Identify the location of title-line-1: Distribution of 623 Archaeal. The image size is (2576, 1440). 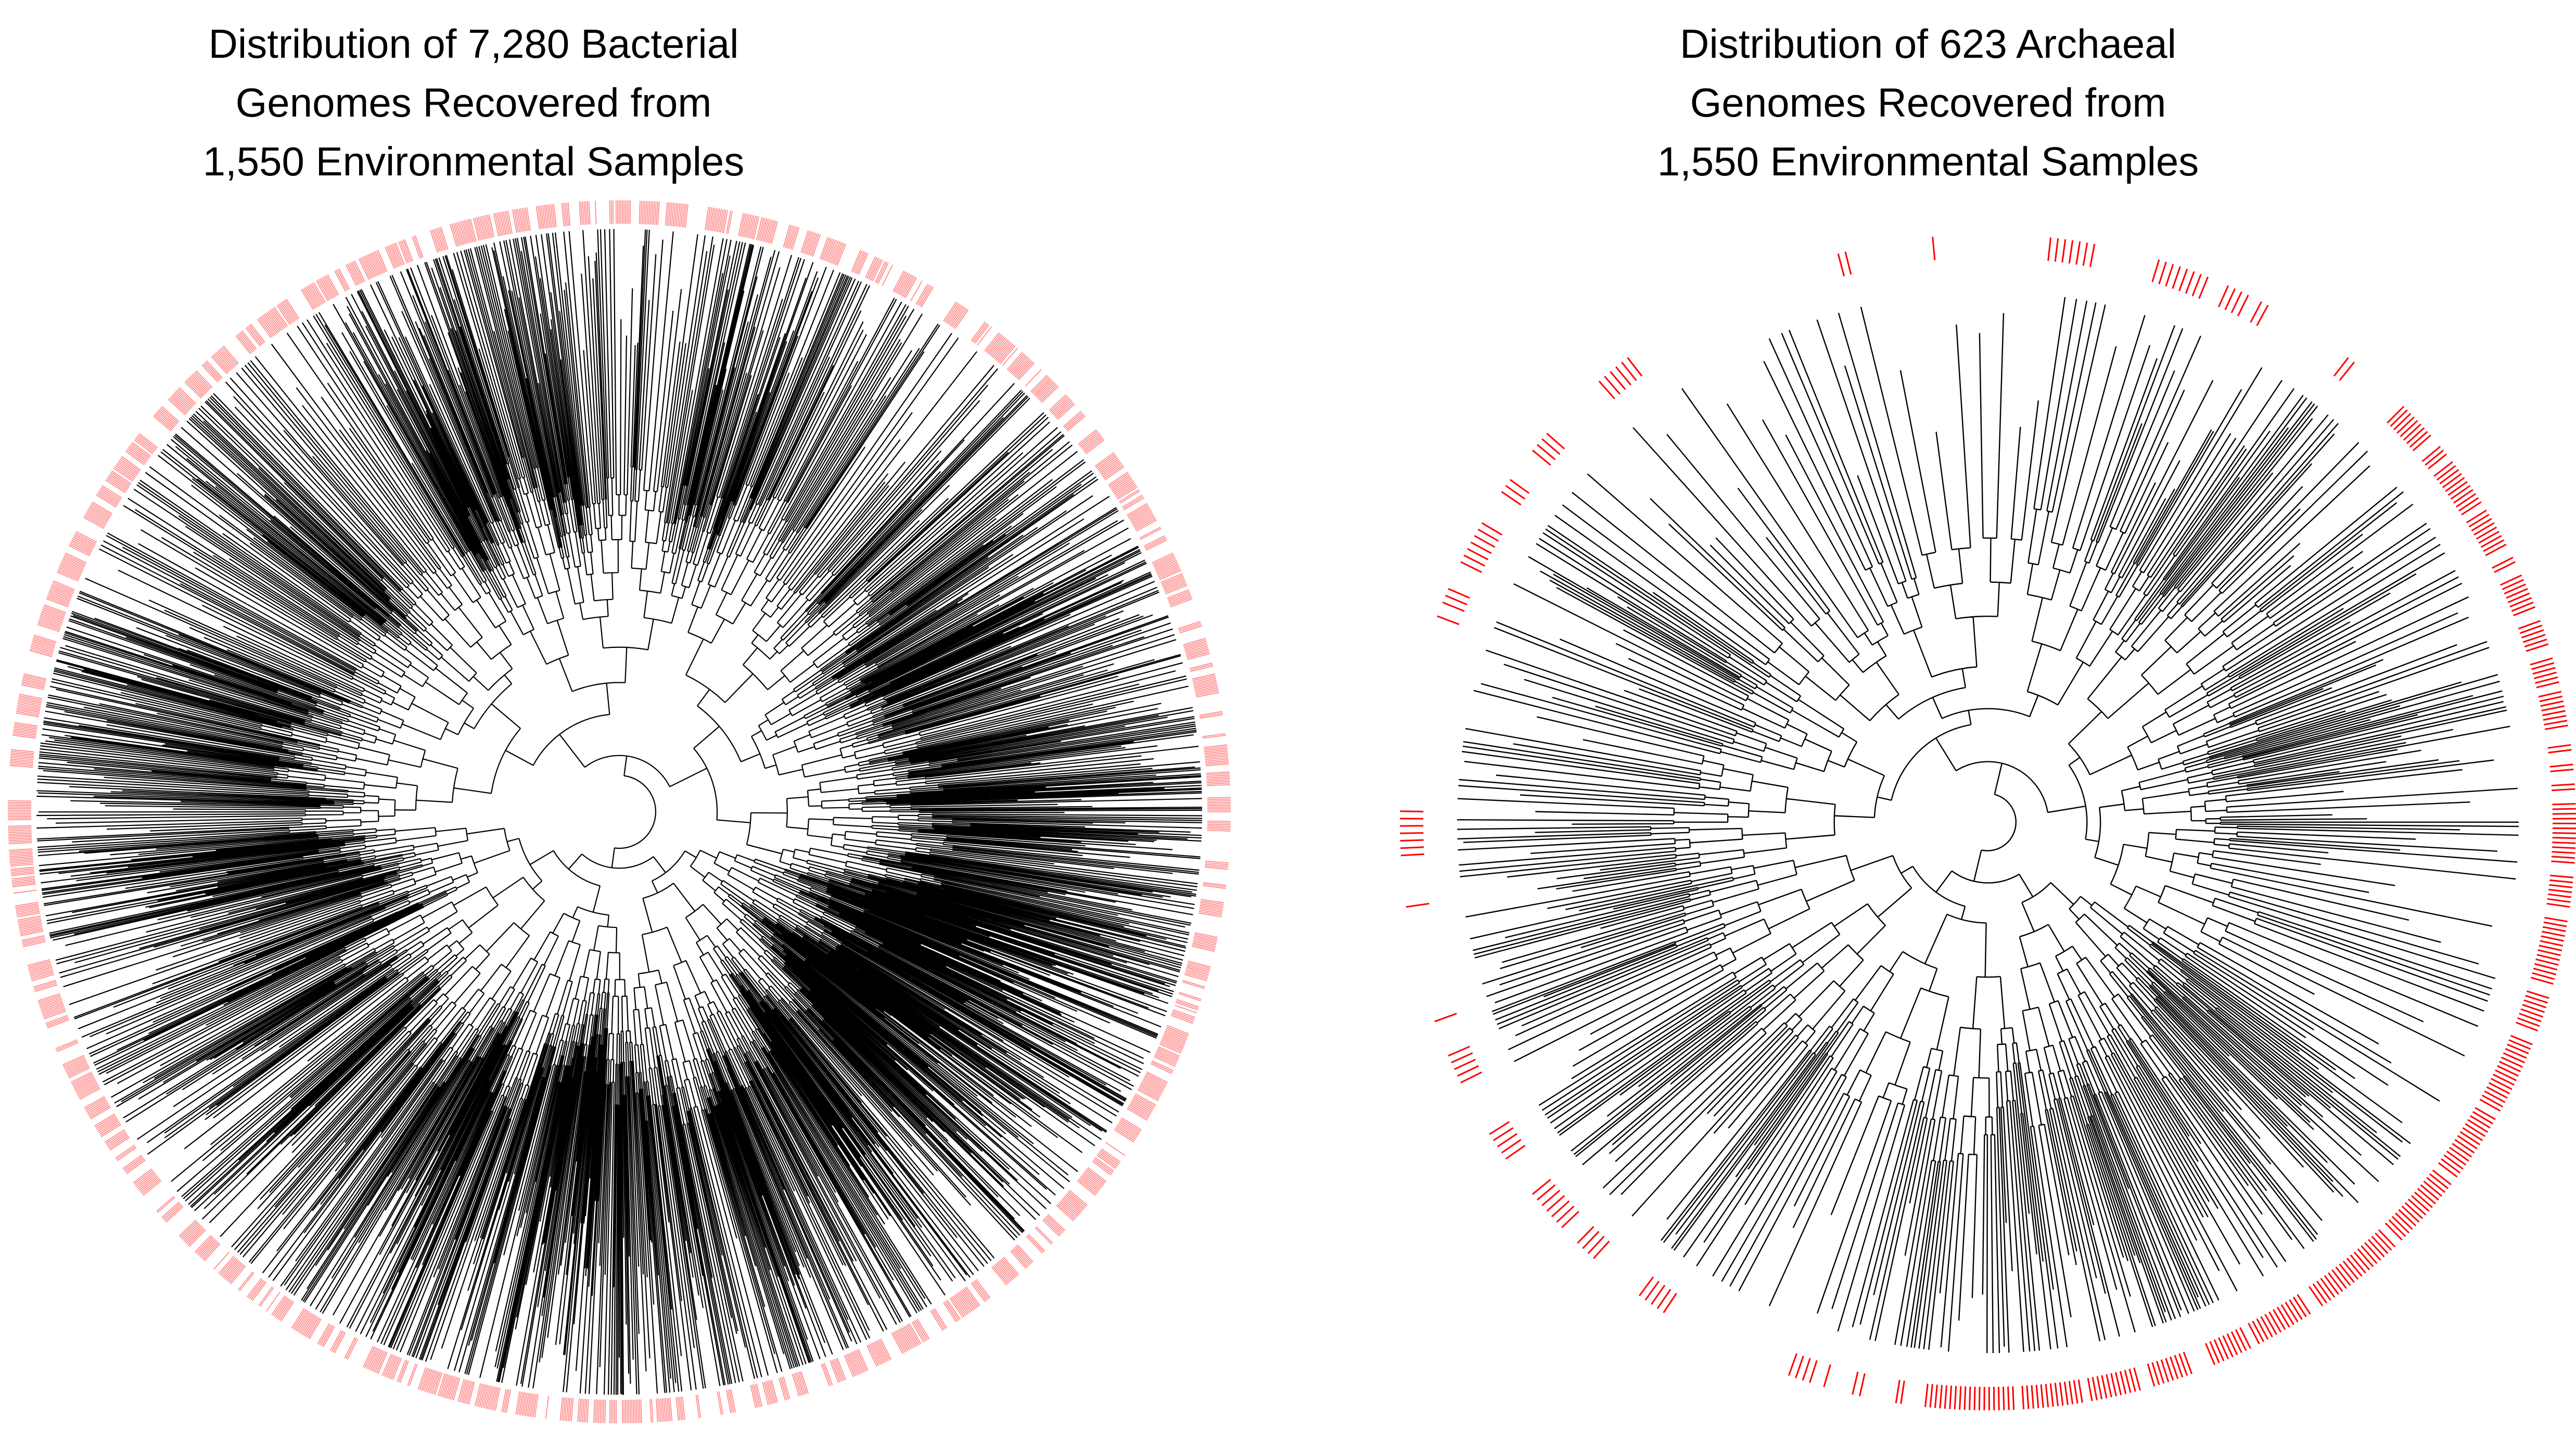
(1928, 44).